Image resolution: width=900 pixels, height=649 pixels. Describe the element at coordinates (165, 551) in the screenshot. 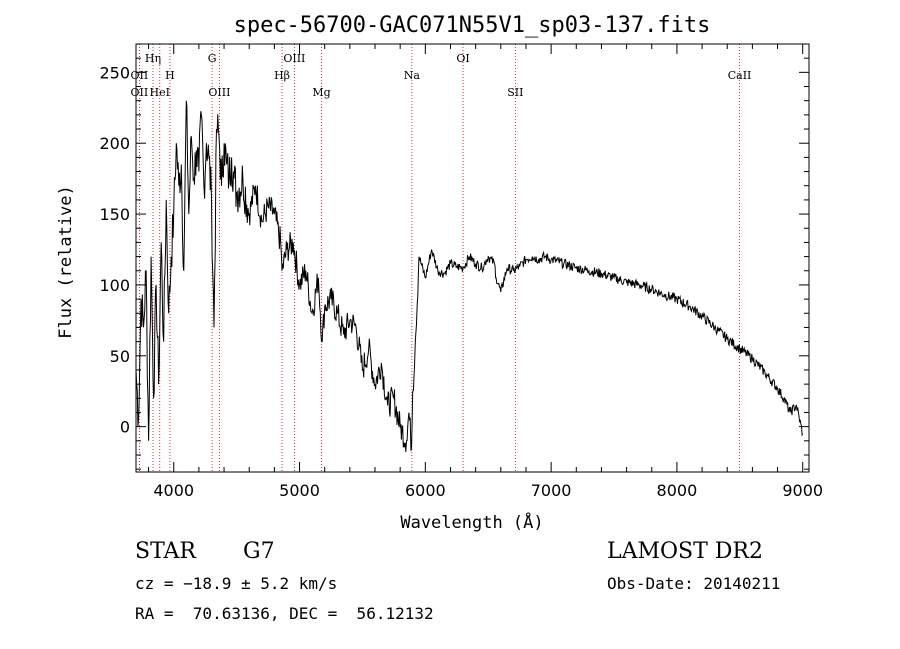

I see `object-type: STAR` at that location.